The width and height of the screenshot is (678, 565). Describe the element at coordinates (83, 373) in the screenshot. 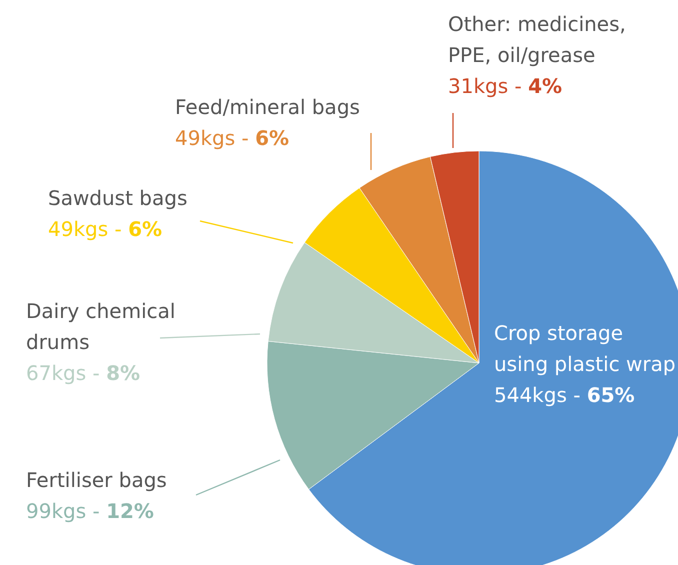

I see `data-label: 67kgs - 8%` at that location.